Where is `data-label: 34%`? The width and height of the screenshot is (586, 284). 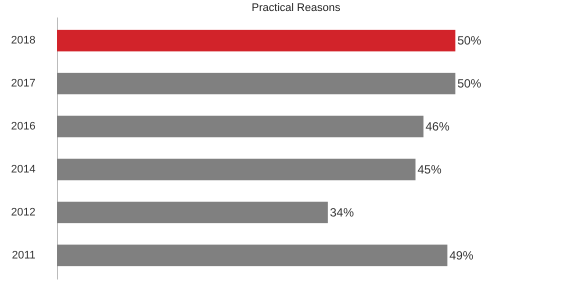
data-label: 34% is located at coordinates (342, 212).